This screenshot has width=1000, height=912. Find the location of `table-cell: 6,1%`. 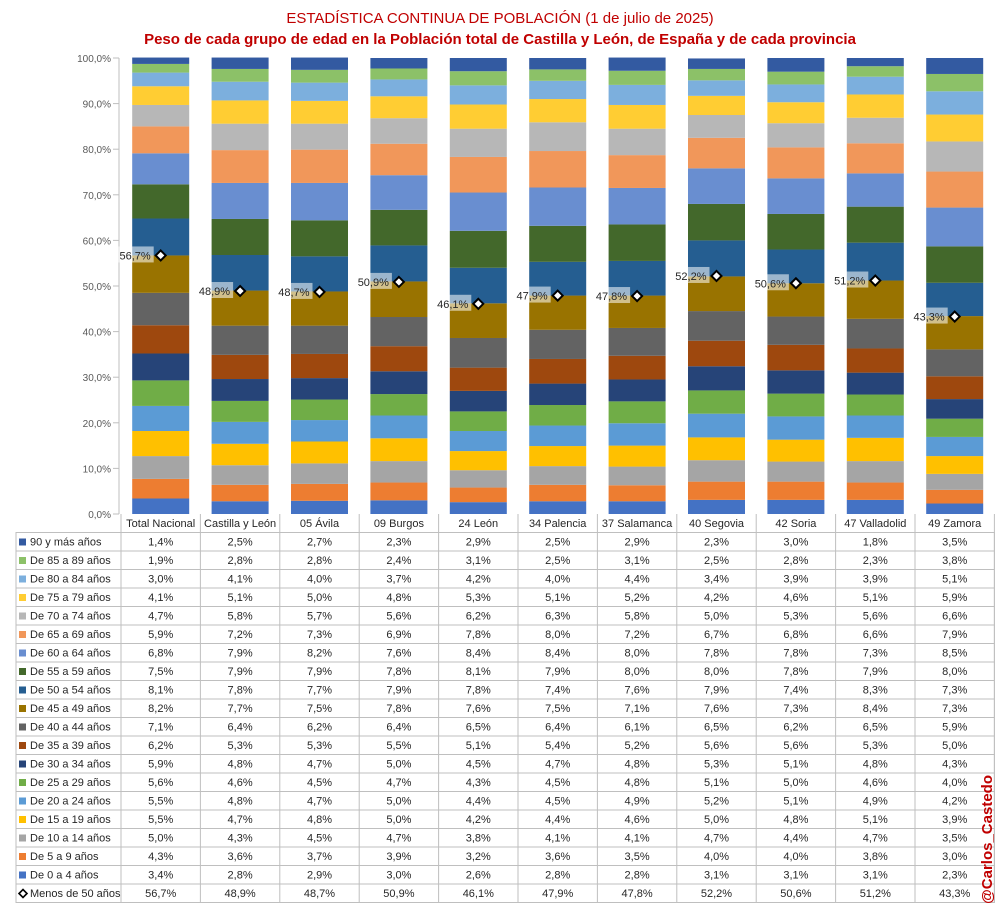

table-cell: 6,1% is located at coordinates (637, 728).